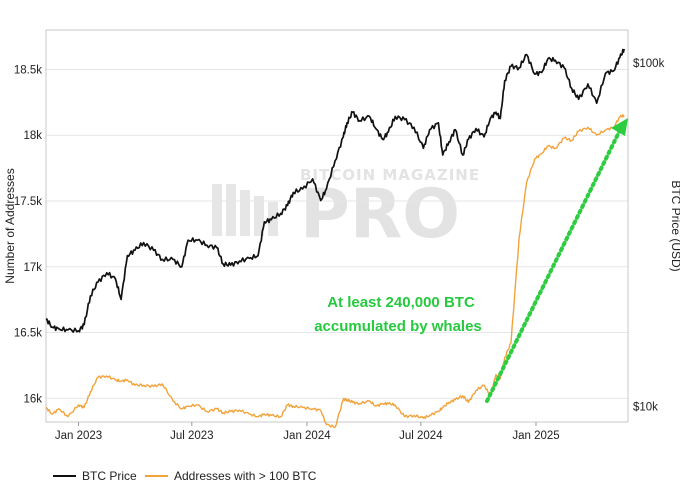  I want to click on watermark-logo-icon, so click(245, 210).